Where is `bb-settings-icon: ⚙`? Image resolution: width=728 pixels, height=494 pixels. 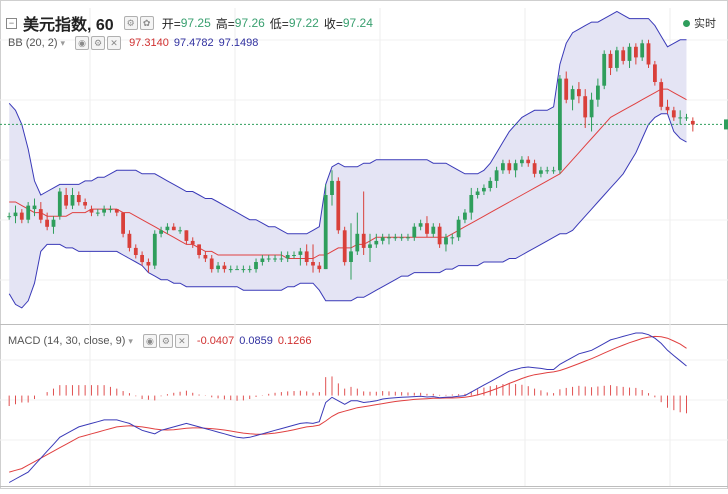
bb-settings-icon: ⚙ is located at coordinates (98, 43).